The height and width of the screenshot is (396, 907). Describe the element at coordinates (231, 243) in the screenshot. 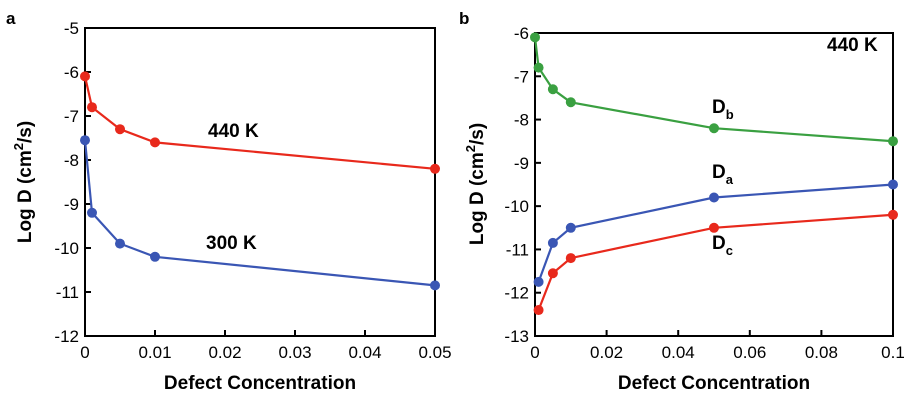

I see `panel-a-label-300k: 300 K` at that location.